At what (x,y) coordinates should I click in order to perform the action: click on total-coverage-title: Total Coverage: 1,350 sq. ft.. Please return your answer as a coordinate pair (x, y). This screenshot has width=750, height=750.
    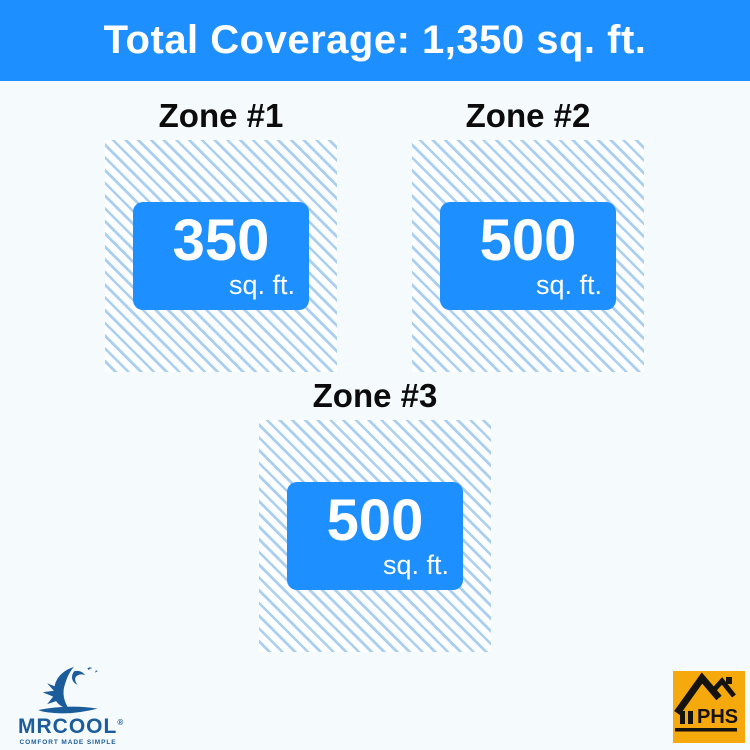
    Looking at the image, I should click on (375, 40).